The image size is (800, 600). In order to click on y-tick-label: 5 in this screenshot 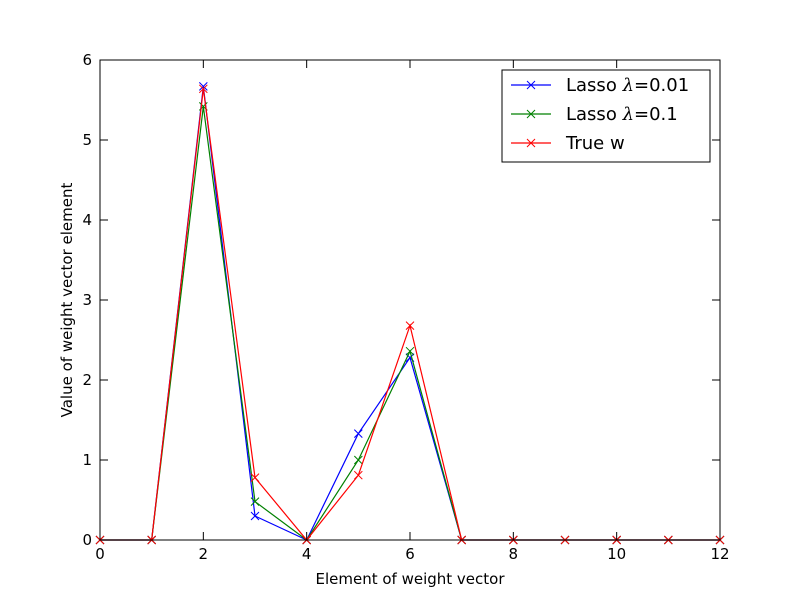, I will do `click(87, 140)`.